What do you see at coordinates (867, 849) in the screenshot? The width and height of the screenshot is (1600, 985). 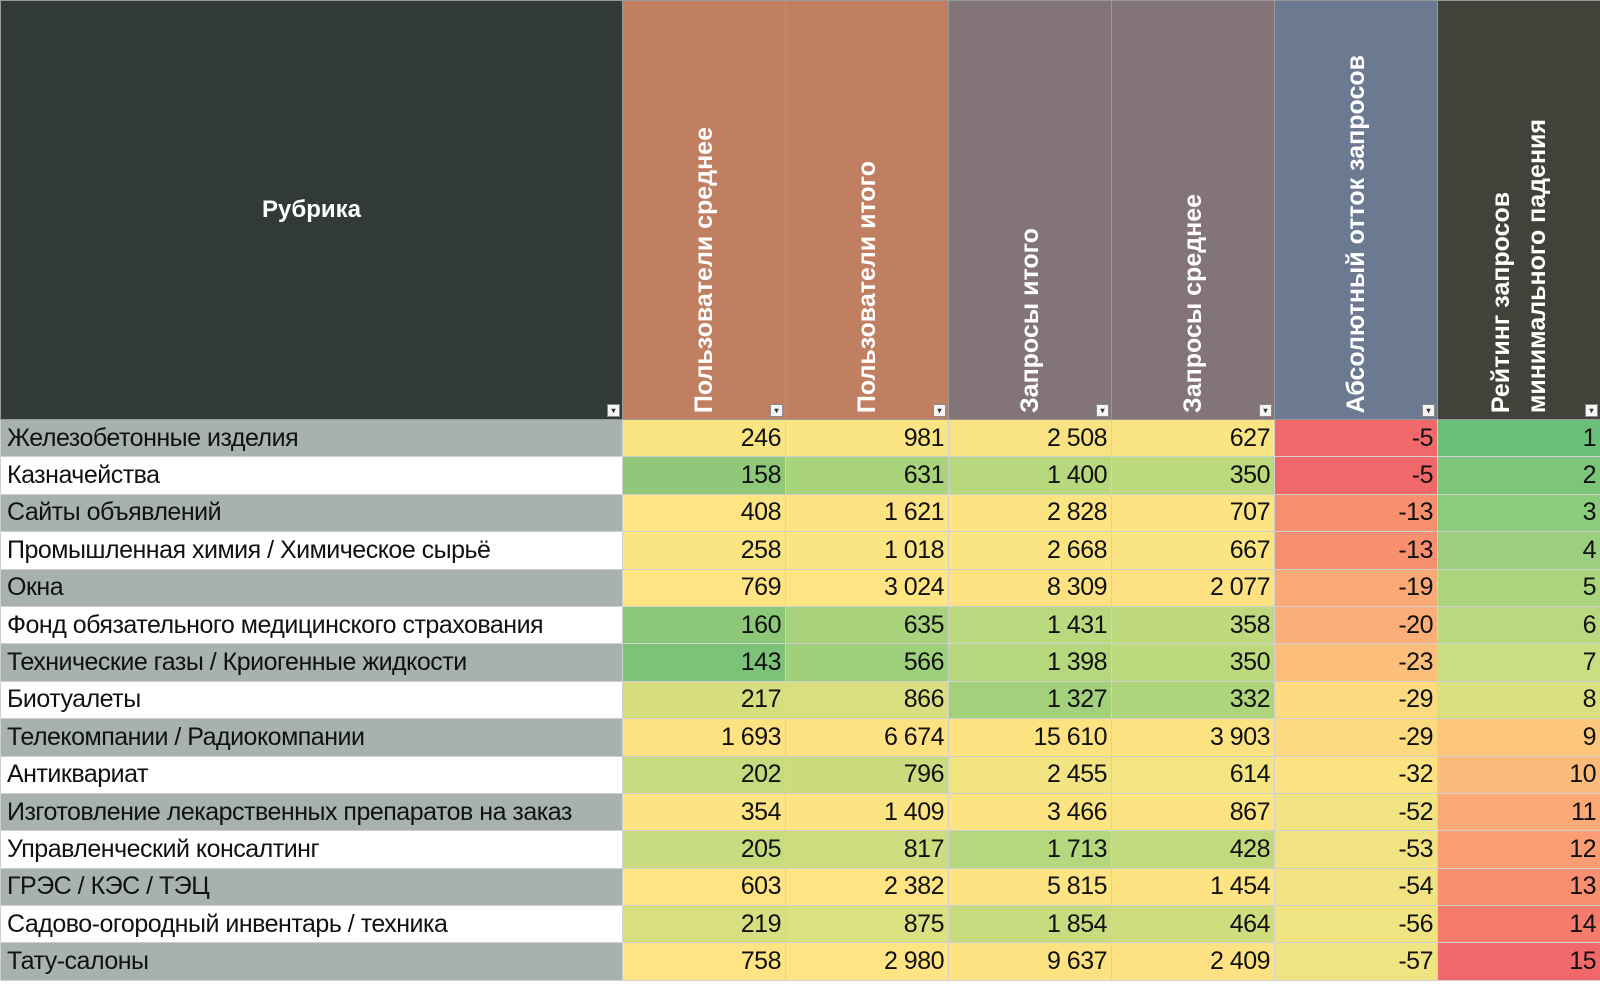 I see `value-cell: 817` at bounding box center [867, 849].